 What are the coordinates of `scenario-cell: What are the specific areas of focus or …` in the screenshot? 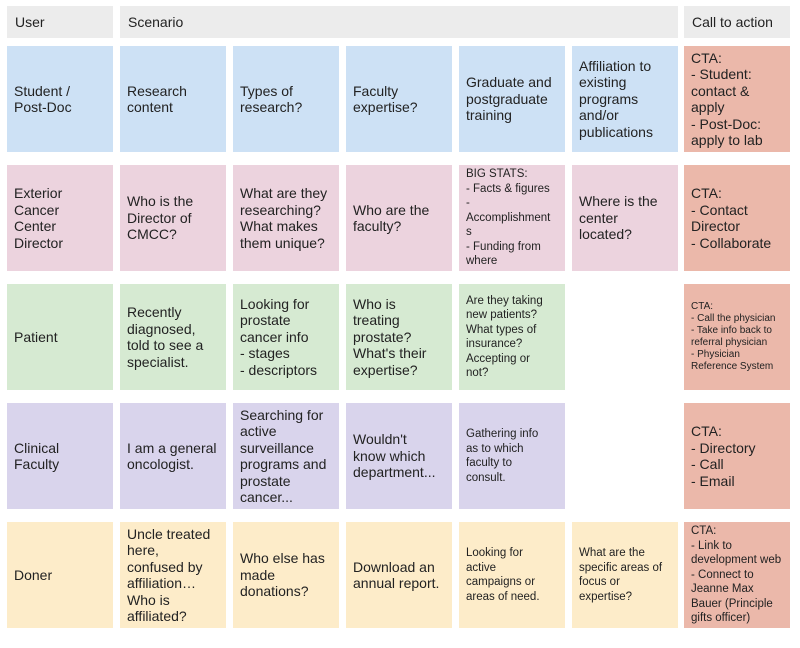 It's located at (625, 575).